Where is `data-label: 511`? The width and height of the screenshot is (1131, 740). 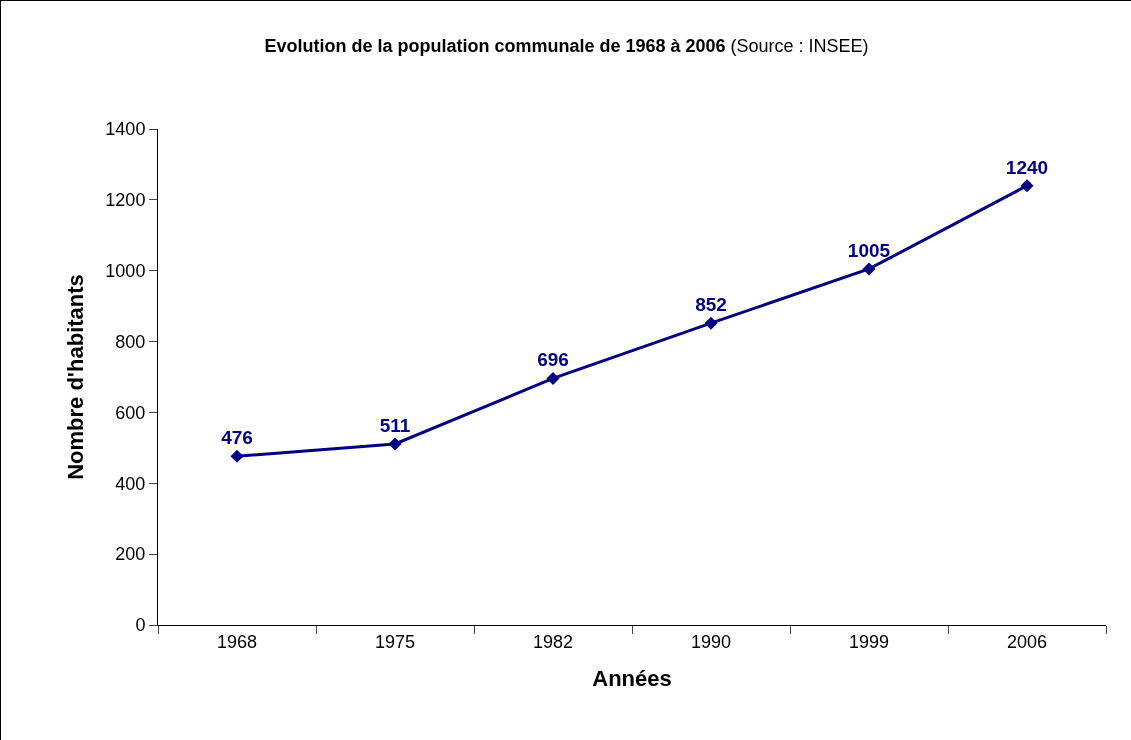 data-label: 511 is located at coordinates (395, 425).